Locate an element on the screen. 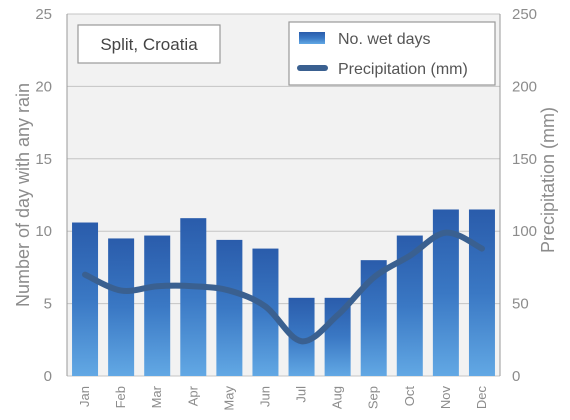 The width and height of the screenshot is (570, 420). x-tick-label: Aug is located at coordinates (337, 397).